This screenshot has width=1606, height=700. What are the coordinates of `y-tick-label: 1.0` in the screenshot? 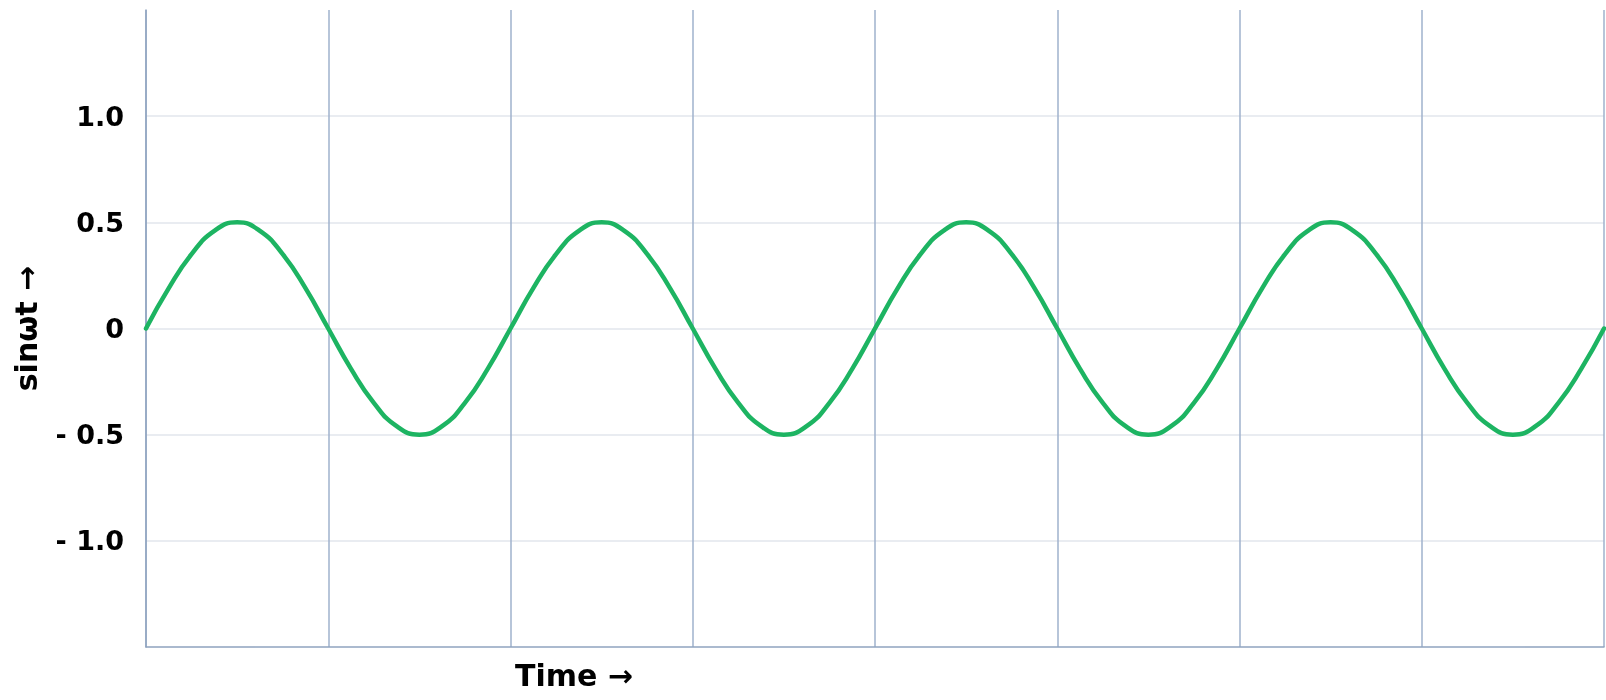 It's located at (100, 116).